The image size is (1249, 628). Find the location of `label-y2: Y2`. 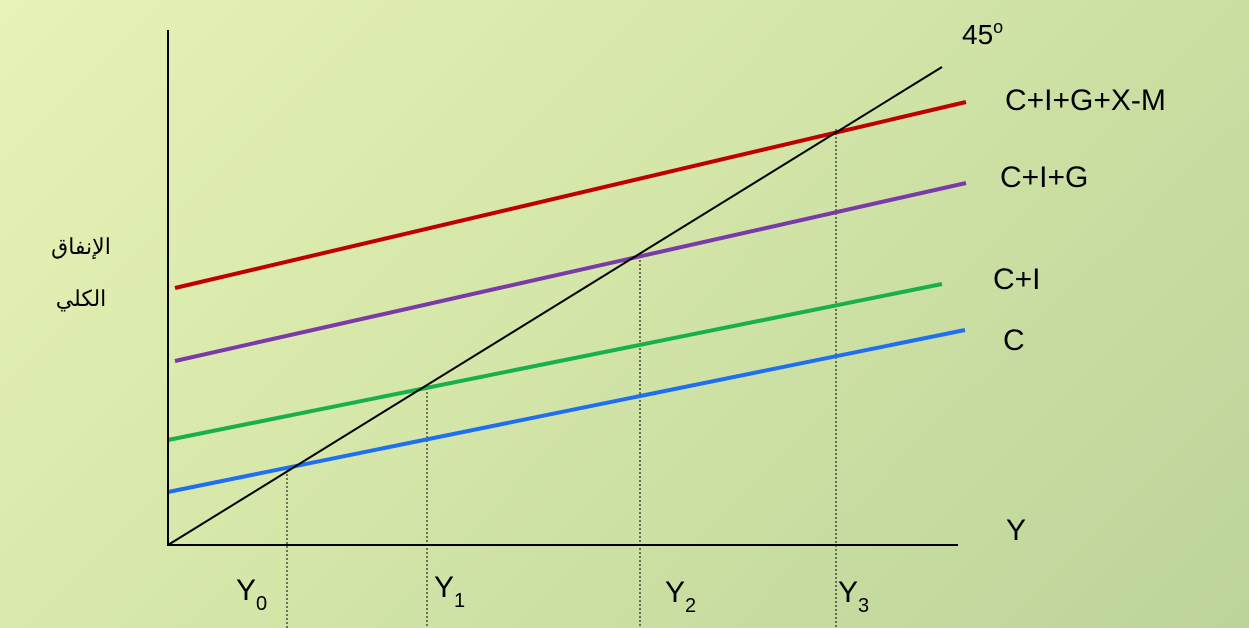

label-y2: Y2 is located at coordinates (680, 596).